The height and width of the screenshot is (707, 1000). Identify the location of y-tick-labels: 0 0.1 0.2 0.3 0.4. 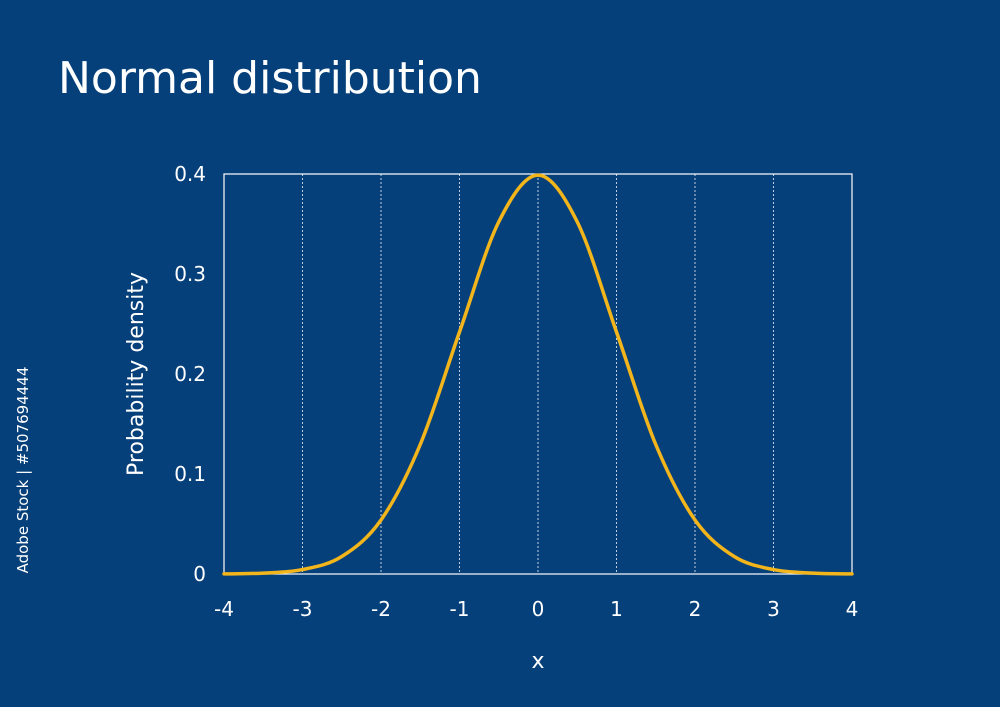
(190, 374).